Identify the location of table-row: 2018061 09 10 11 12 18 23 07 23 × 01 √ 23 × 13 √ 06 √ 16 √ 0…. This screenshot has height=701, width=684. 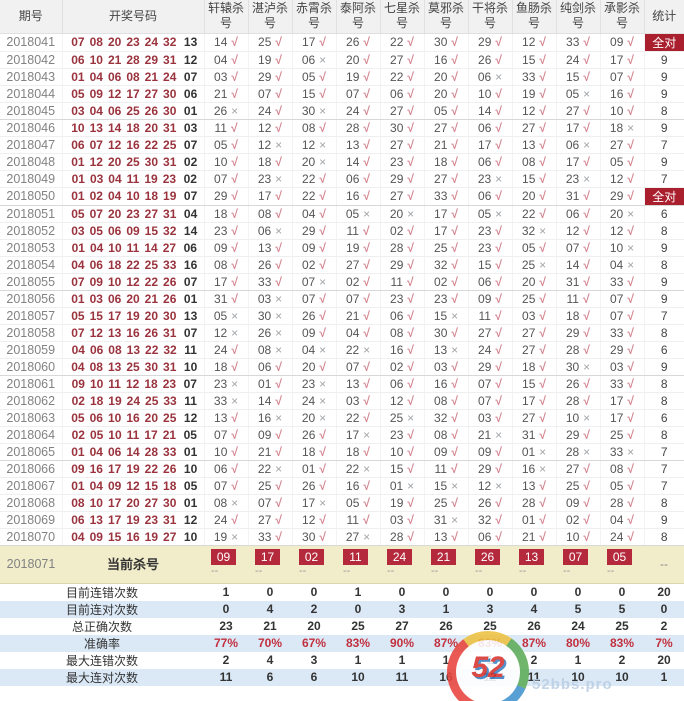
(342, 384).